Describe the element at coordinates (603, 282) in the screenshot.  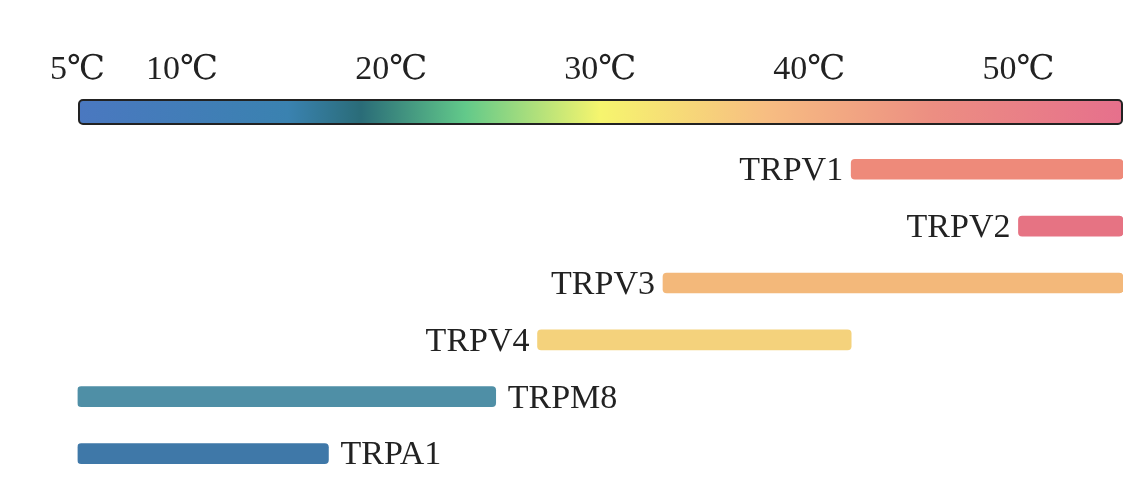
I see `y-tick-label: TRPV3` at that location.